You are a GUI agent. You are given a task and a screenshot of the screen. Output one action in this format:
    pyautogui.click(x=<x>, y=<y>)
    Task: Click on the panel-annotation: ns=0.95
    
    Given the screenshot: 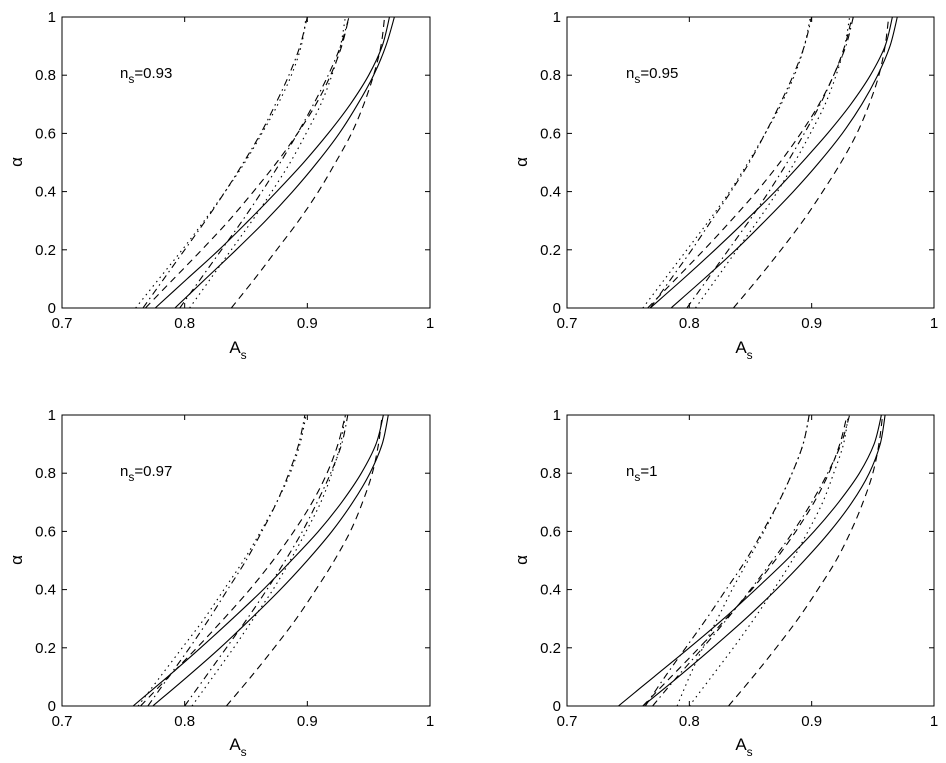 What is the action you would take?
    pyautogui.click(x=652, y=75)
    